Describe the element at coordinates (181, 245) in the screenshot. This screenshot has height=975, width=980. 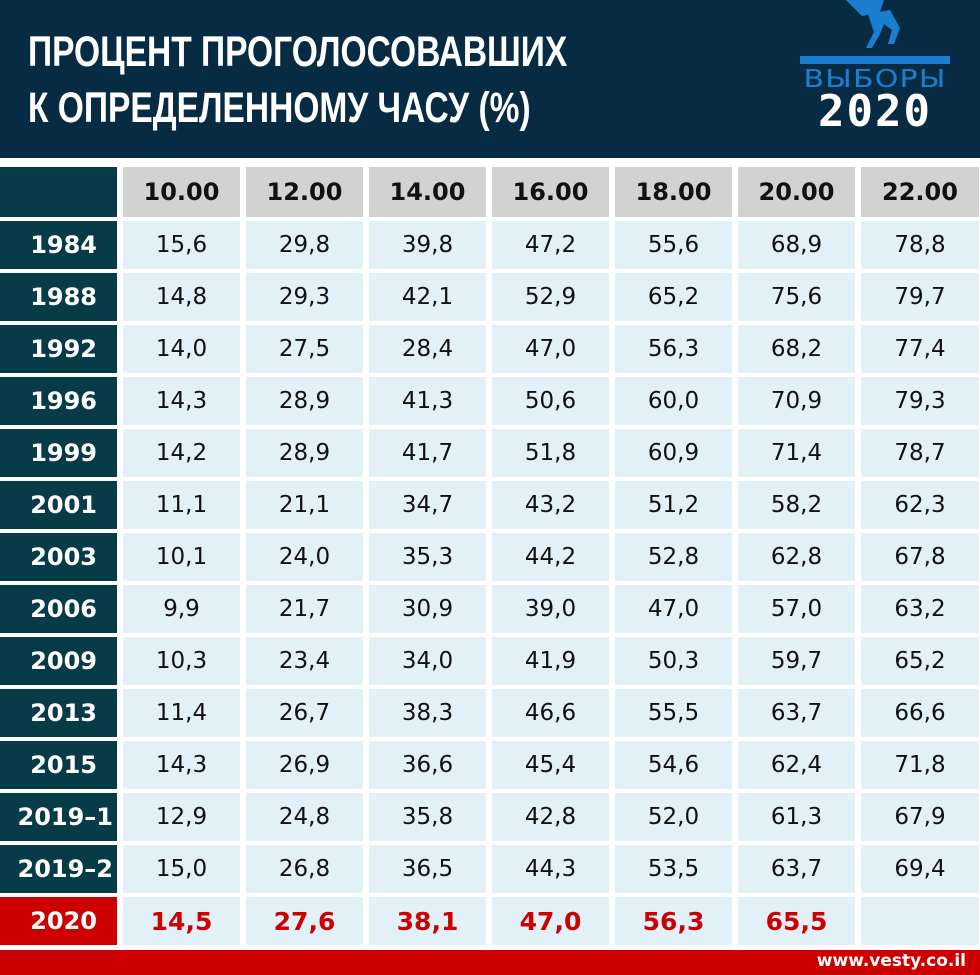
I see `table-cell: 15,6` at that location.